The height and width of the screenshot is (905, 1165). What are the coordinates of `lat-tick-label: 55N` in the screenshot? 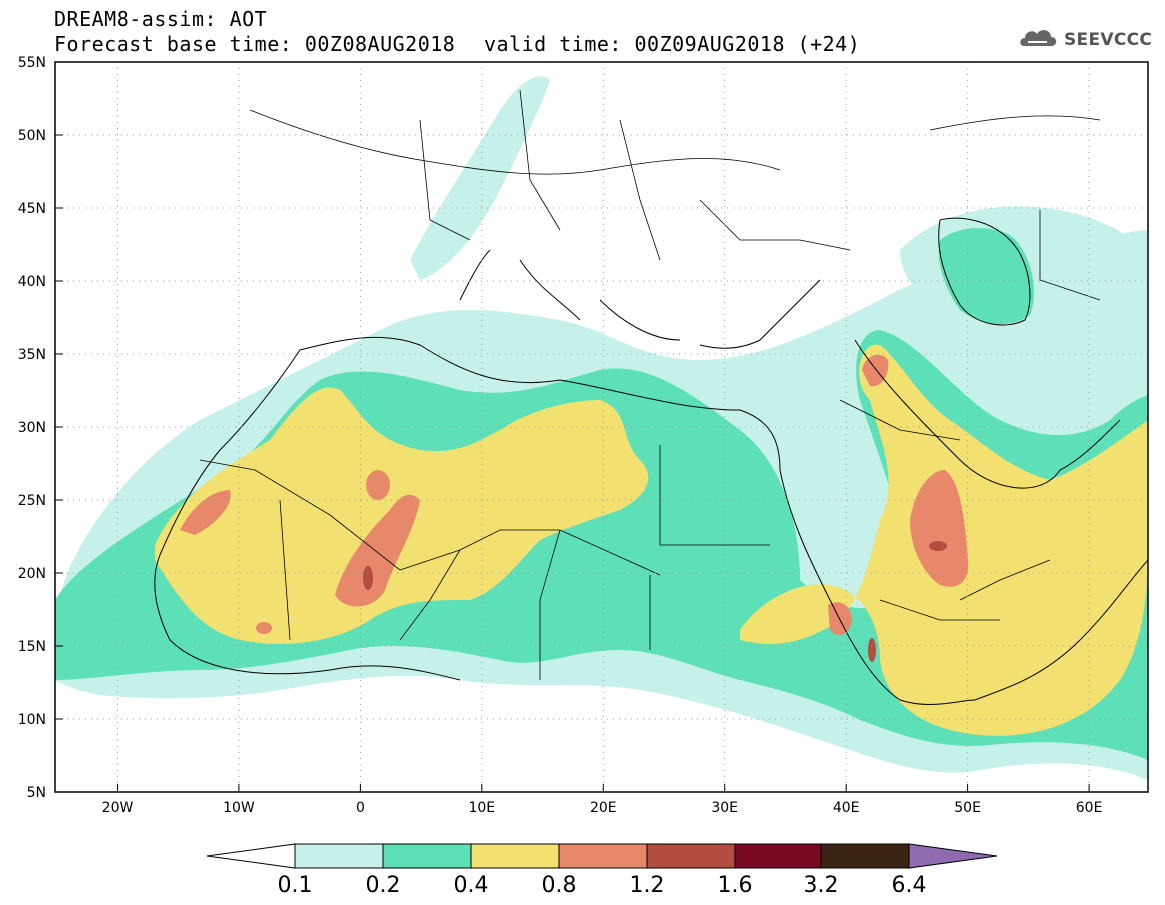 It's located at (32, 63).